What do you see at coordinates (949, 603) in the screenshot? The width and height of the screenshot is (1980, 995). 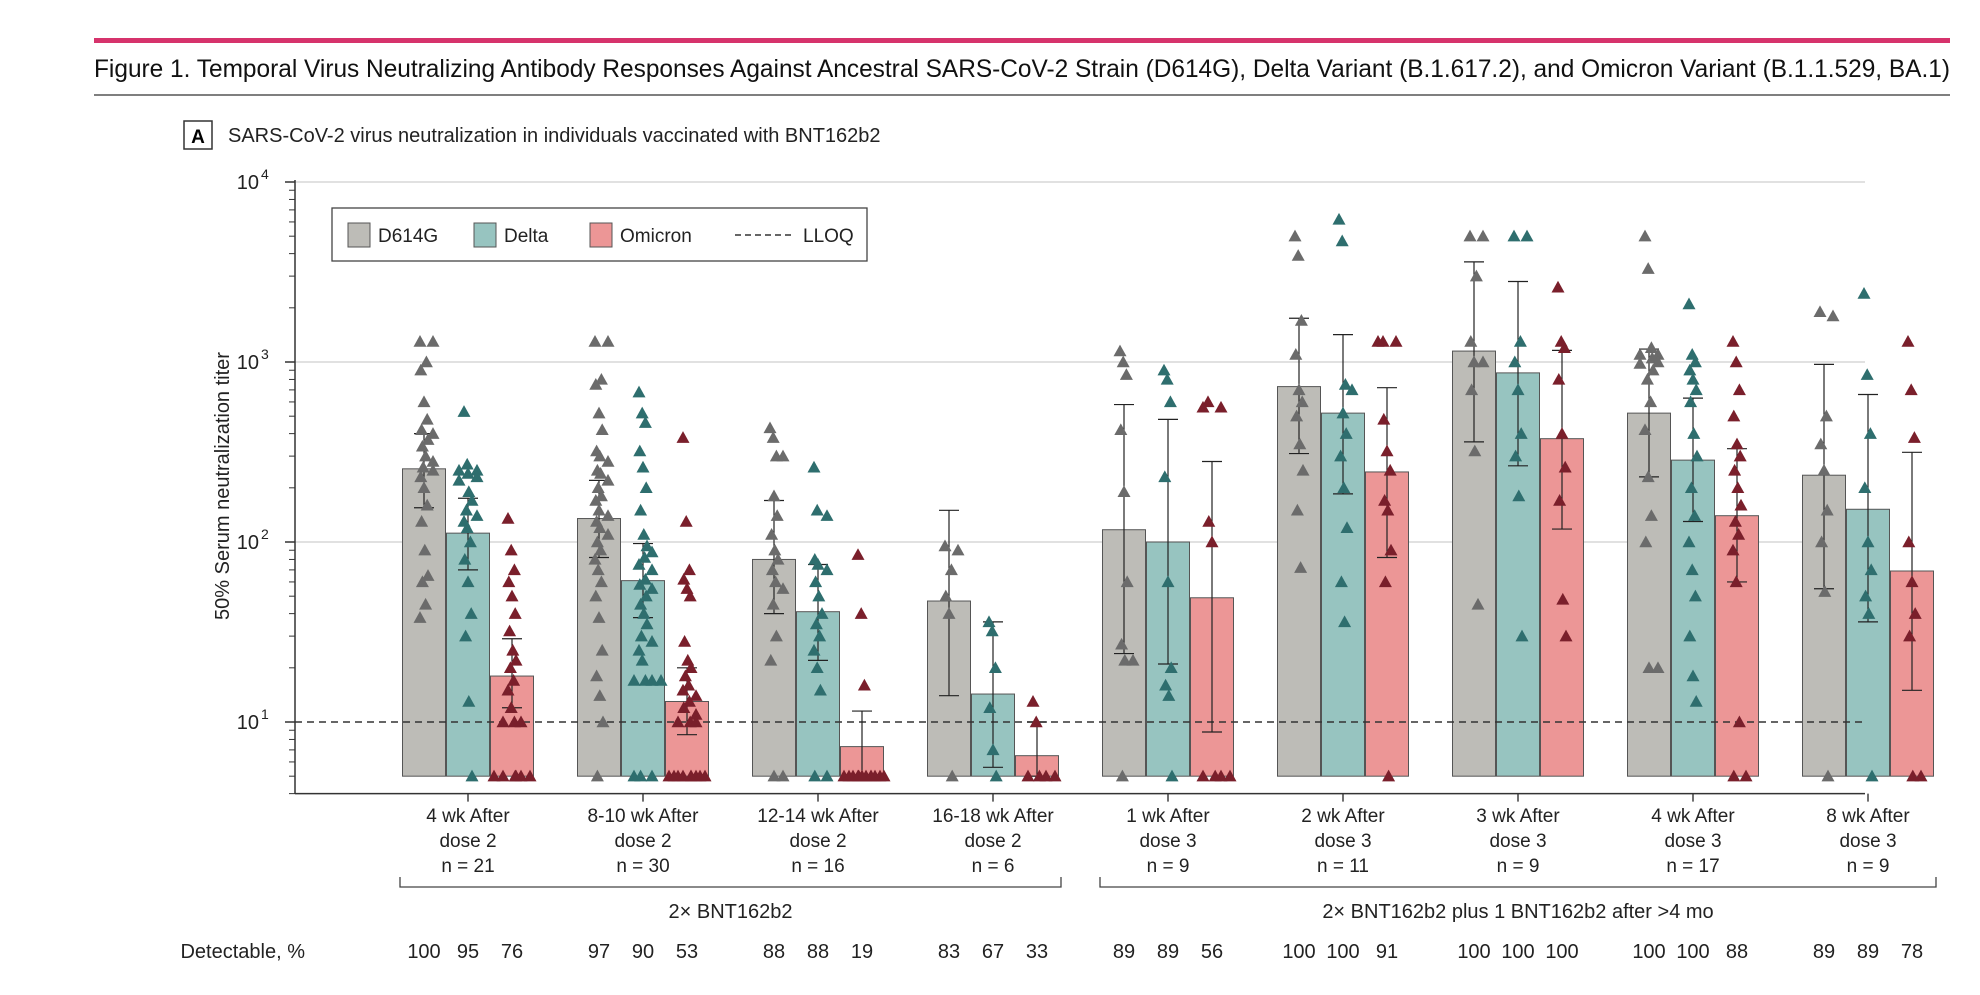 I see `error-bar-cat4-s0` at bounding box center [949, 603].